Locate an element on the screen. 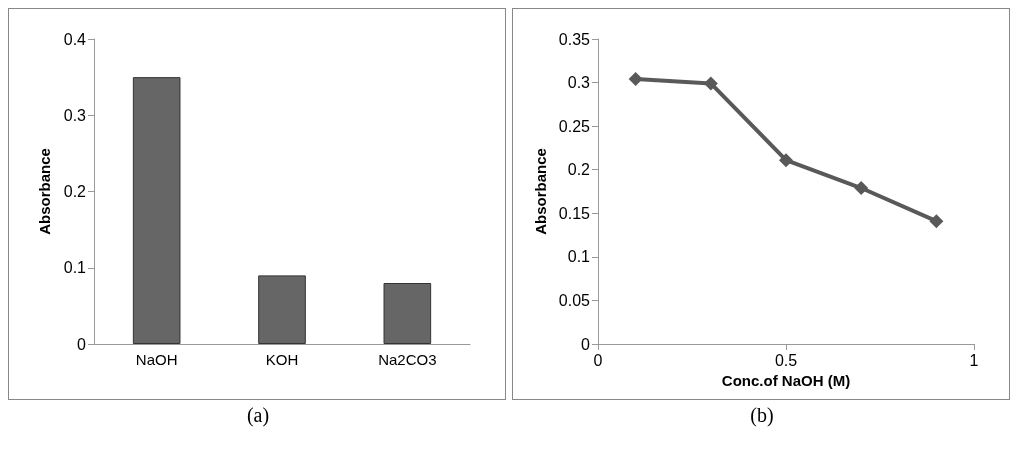  y-tick-label: 0.15 is located at coordinates (574, 213).